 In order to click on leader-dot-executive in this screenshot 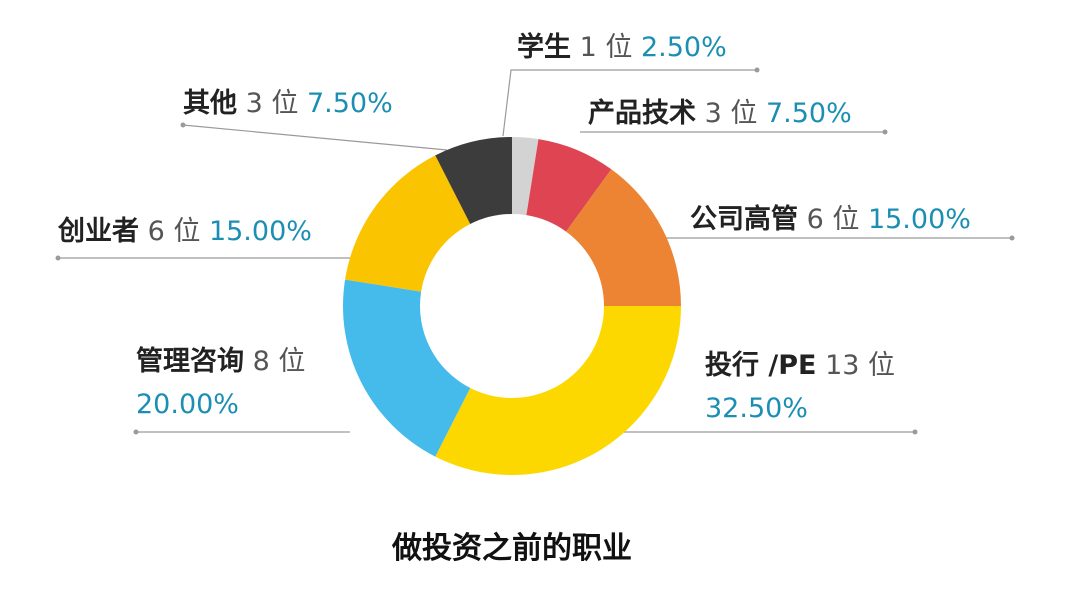, I will do `click(1012, 238)`.